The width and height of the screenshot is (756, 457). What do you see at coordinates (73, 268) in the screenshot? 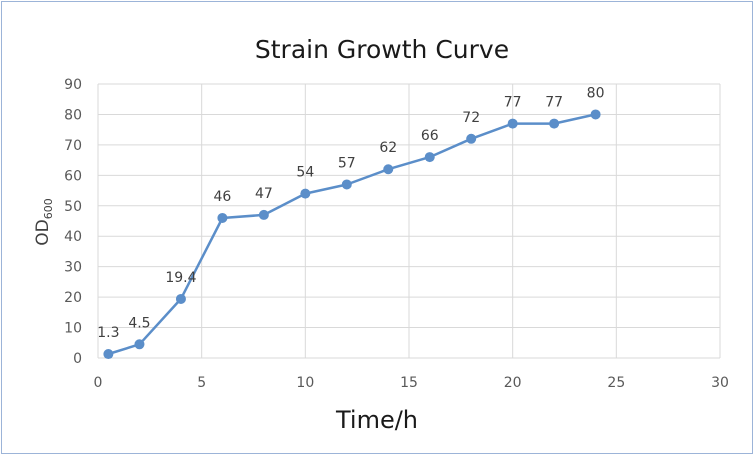
I see `y-tick-label: 30` at bounding box center [73, 268].